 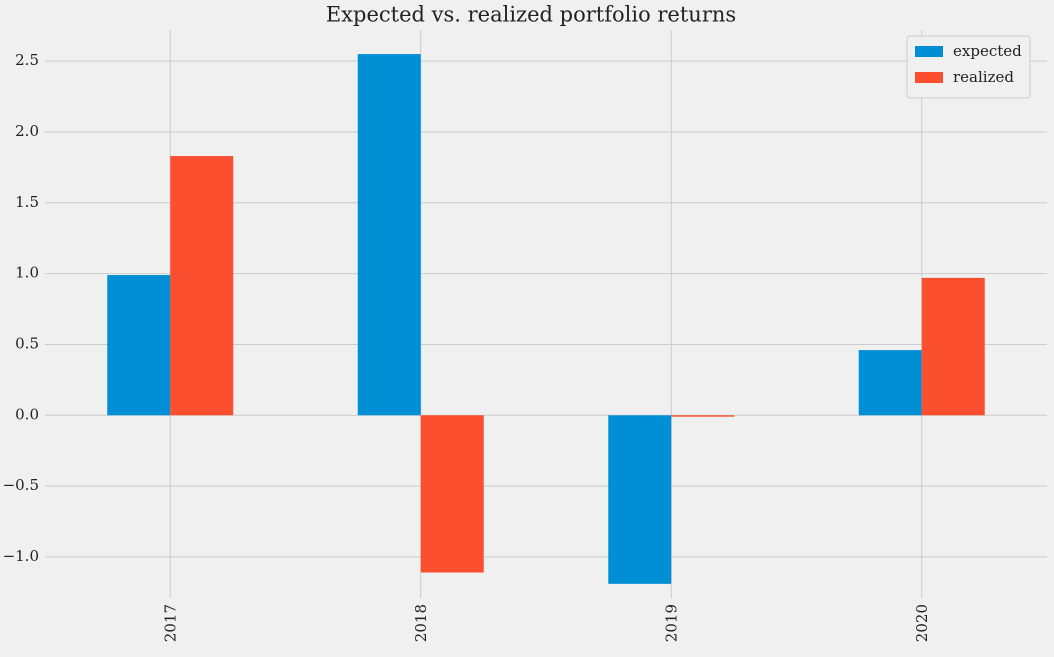 What do you see at coordinates (671, 623) in the screenshot?
I see `x-tick-label: 2019` at bounding box center [671, 623].